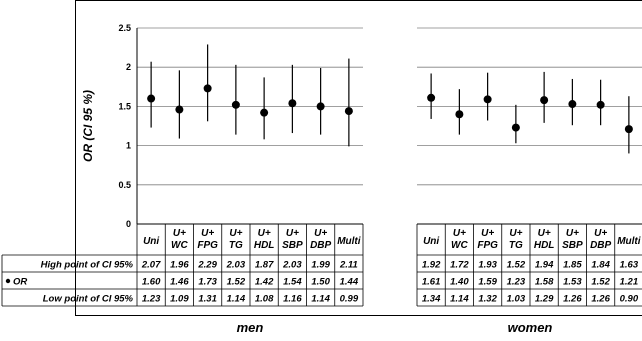  What do you see at coordinates (124, 106) in the screenshot?
I see `y-tick-label: 1.5` at bounding box center [124, 106].